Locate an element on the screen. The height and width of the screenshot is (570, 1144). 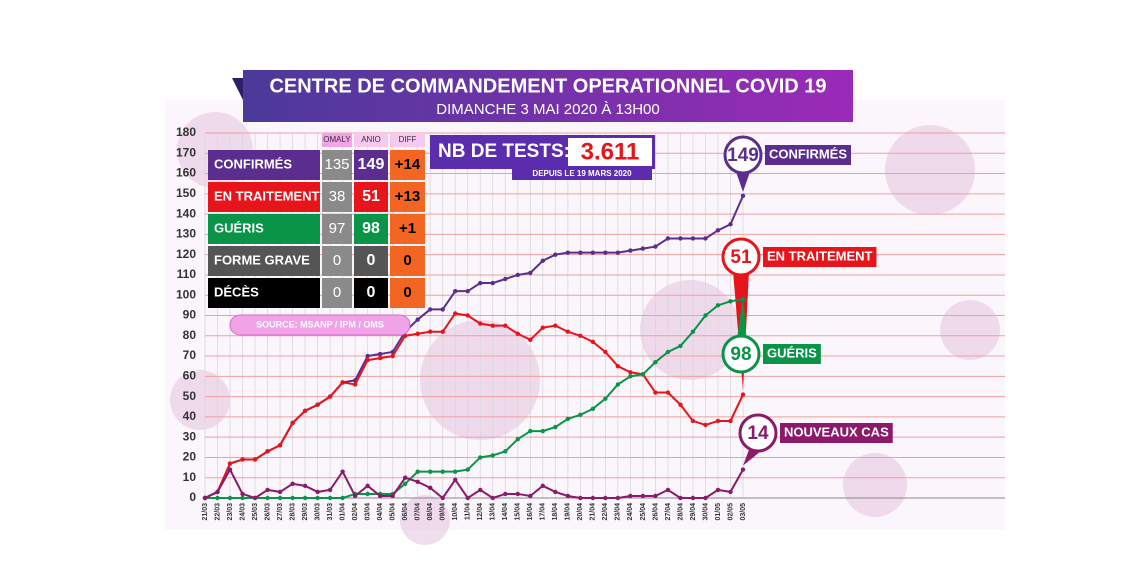
callout-label: GUÉRIS is located at coordinates (792, 352).